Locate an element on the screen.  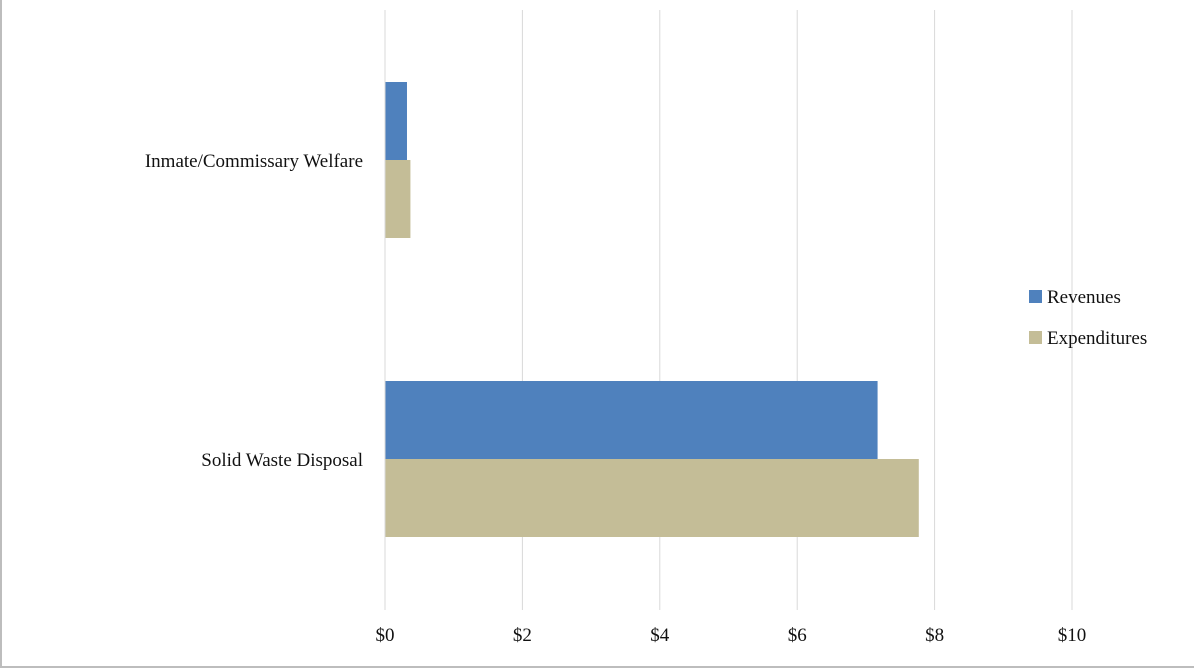
category-label: Solid Waste Disposal is located at coordinates (282, 460).